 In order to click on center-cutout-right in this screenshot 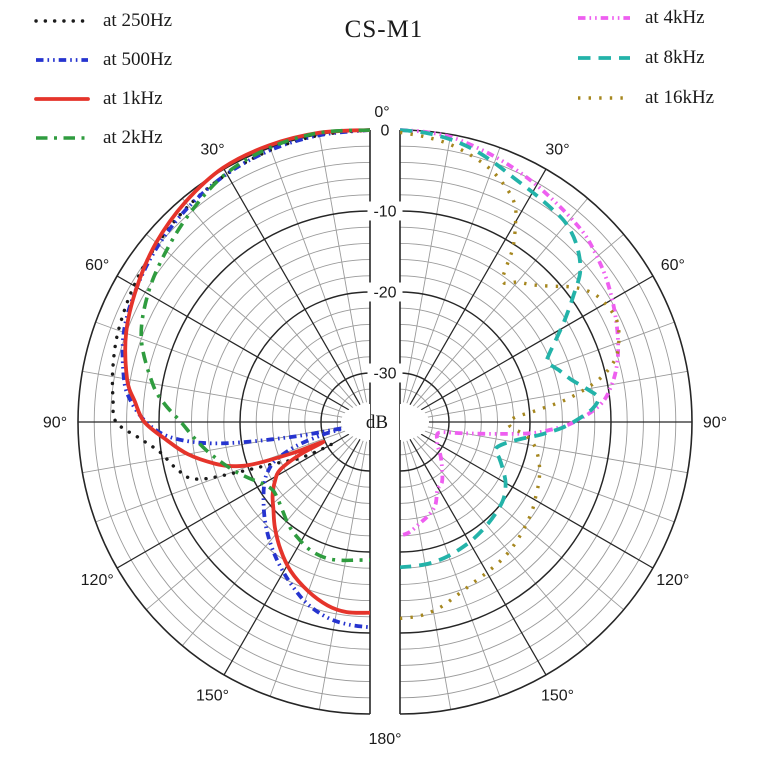, I will do `click(414, 422)`.